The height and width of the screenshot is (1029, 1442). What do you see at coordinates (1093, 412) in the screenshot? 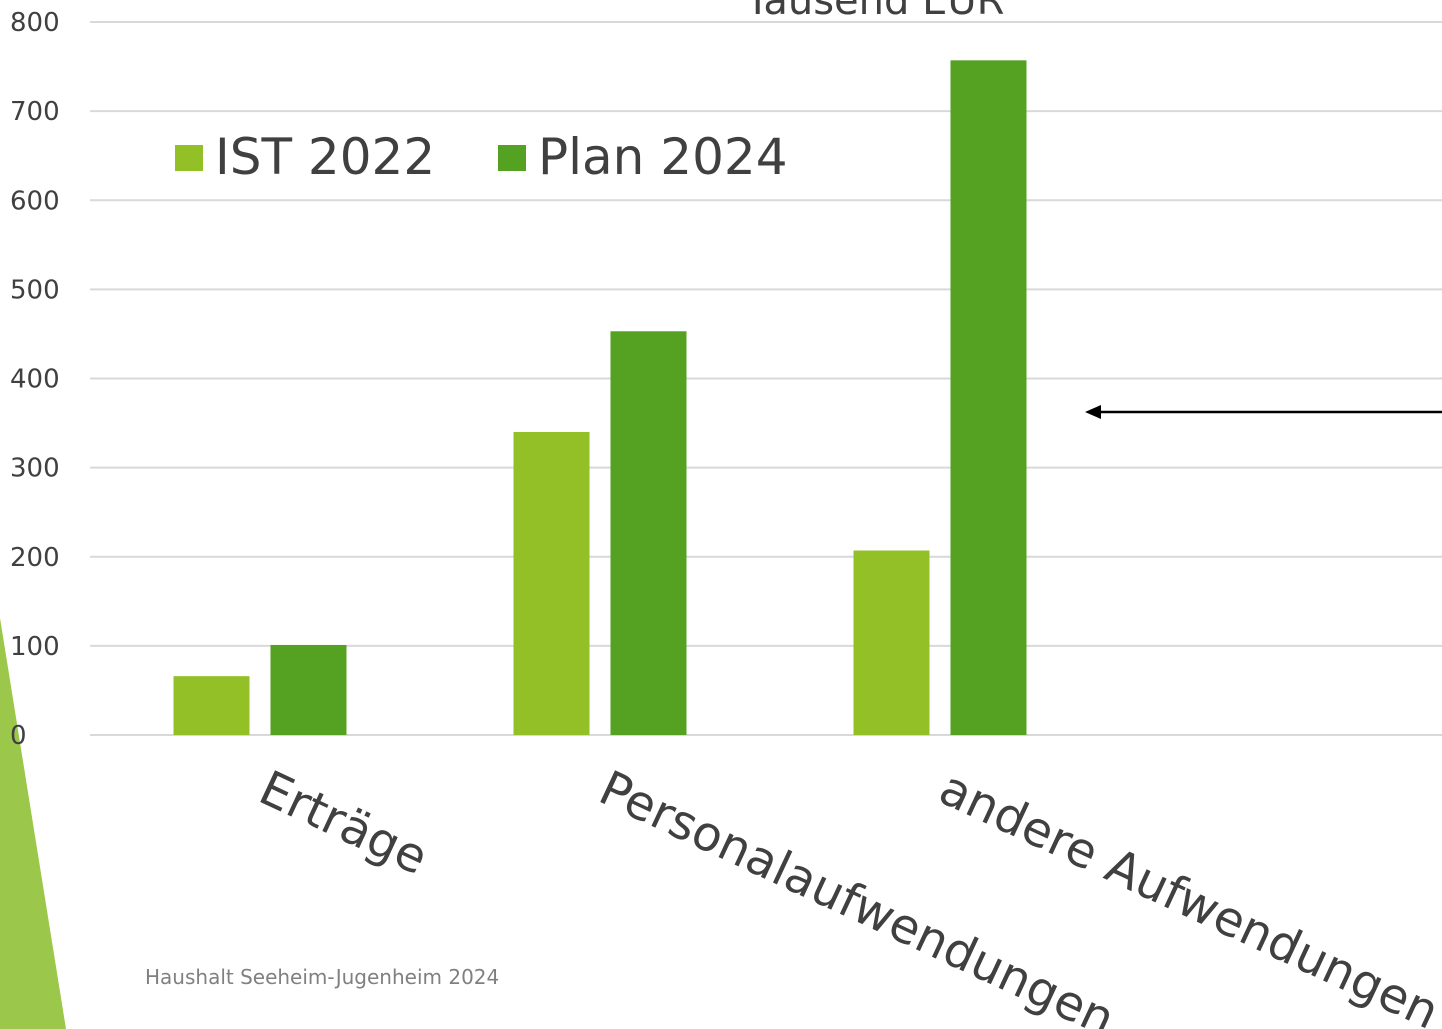
I see `arrow-head` at bounding box center [1093, 412].